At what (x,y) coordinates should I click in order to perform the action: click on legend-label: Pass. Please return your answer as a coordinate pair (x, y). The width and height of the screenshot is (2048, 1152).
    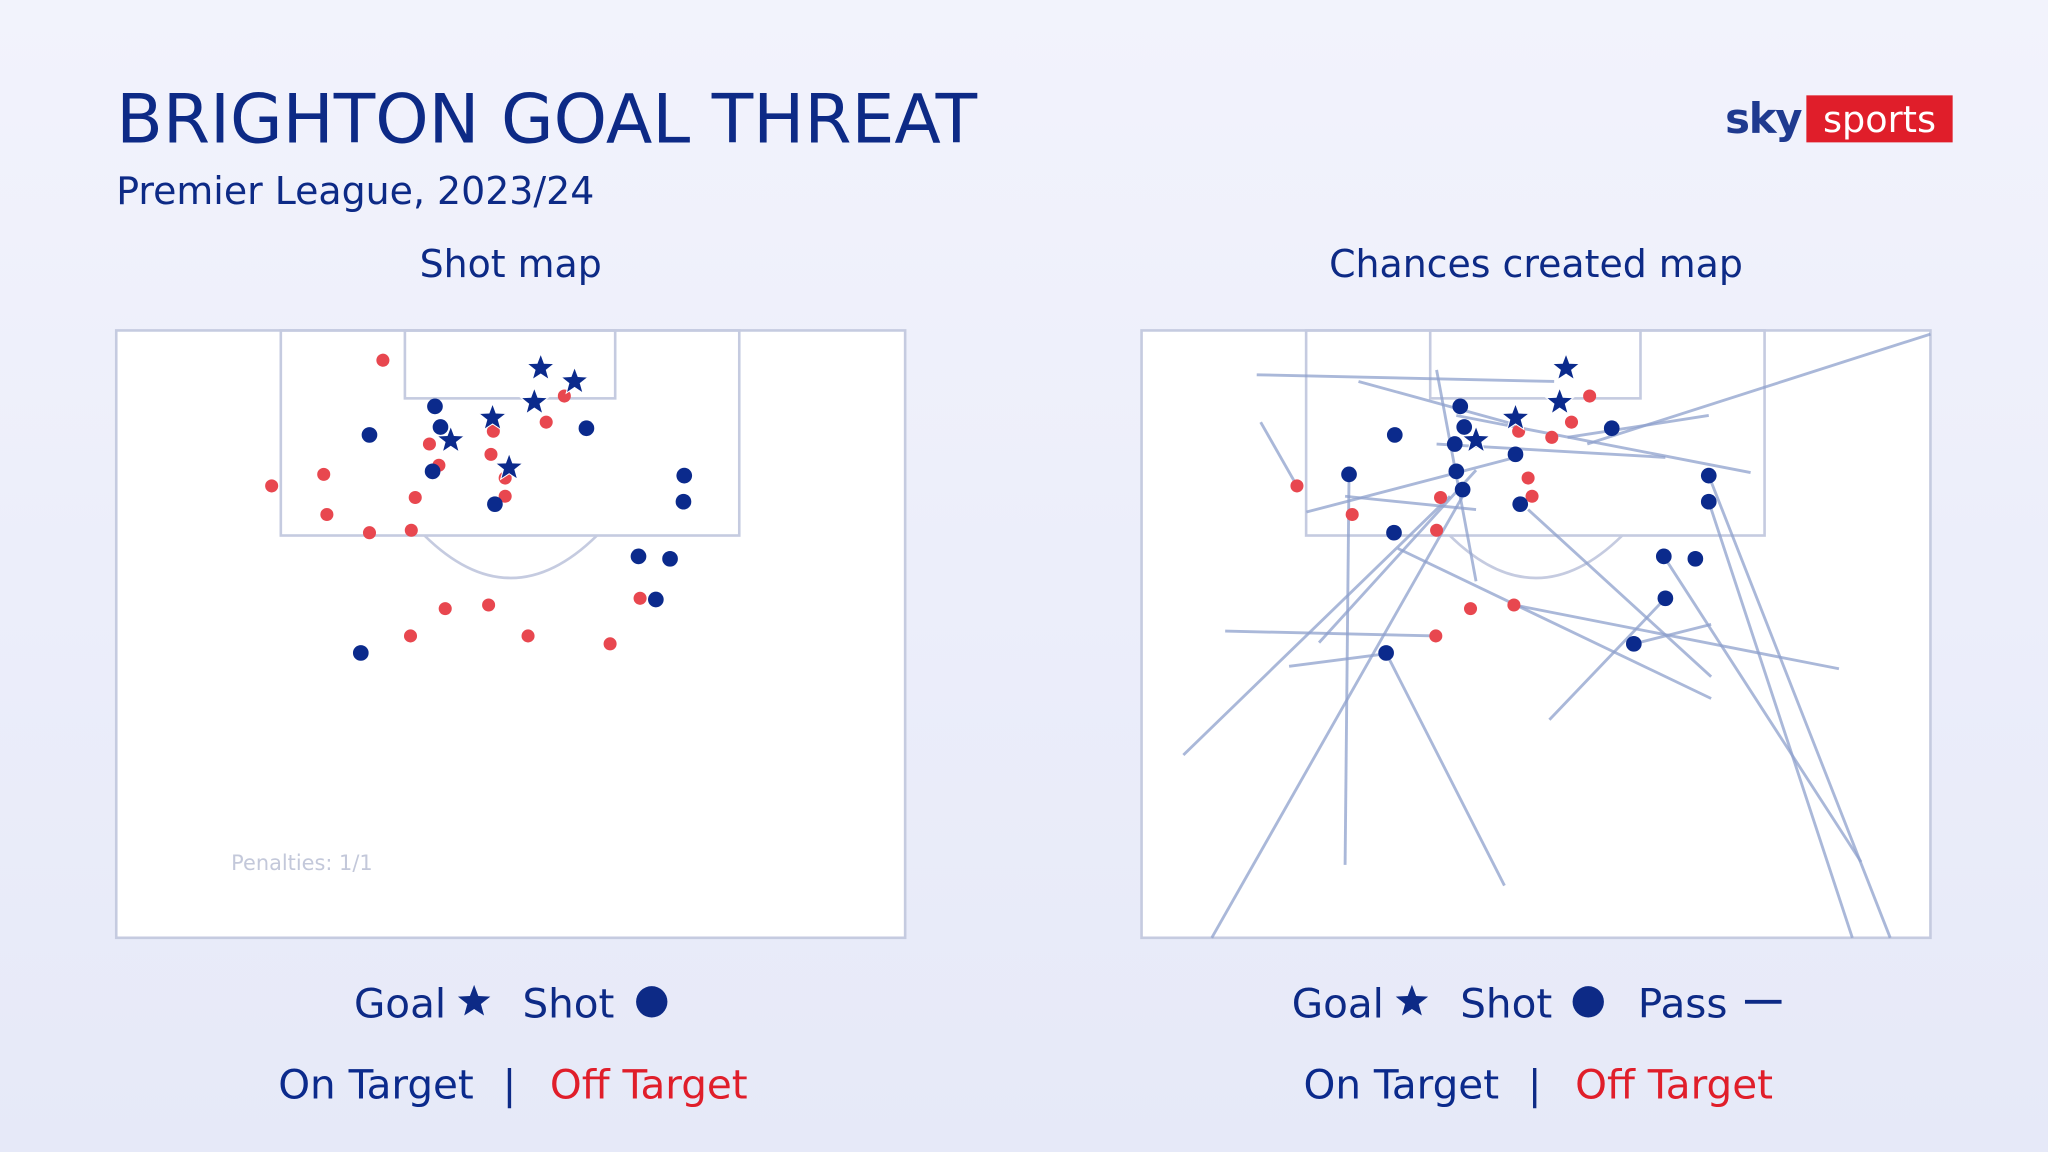
    Looking at the image, I should click on (1683, 1003).